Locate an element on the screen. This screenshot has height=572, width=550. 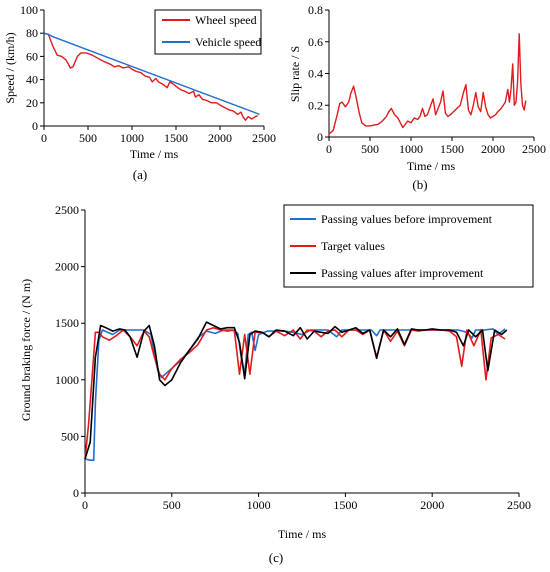
chart-c-legend-box is located at coordinates (408, 246).